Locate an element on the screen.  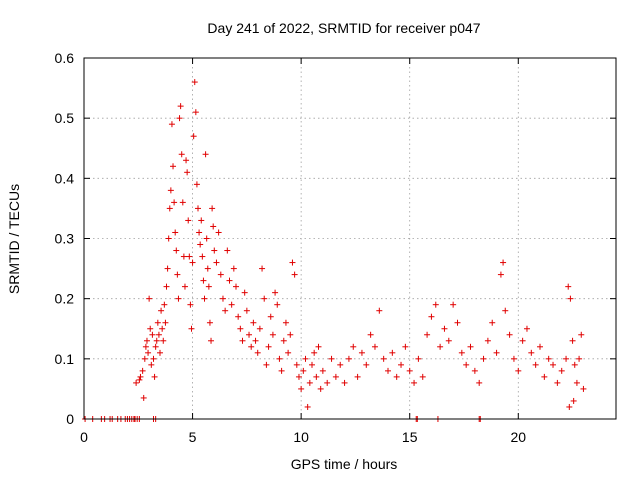
x-tick-label: 20 is located at coordinates (518, 437).